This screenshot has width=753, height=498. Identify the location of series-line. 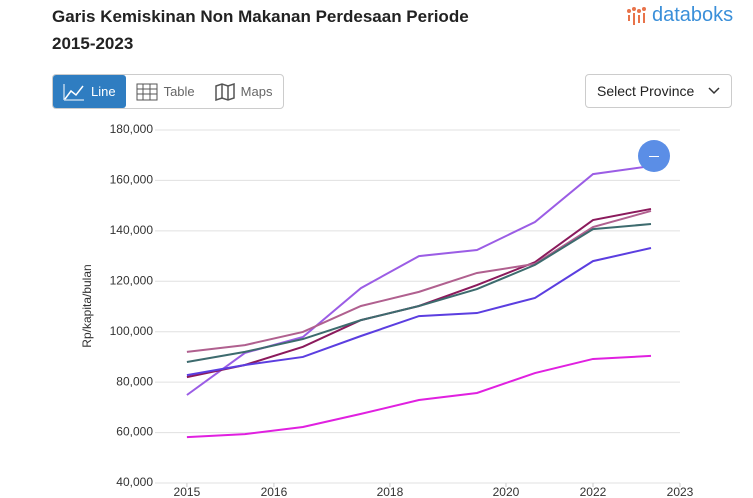
(419, 396).